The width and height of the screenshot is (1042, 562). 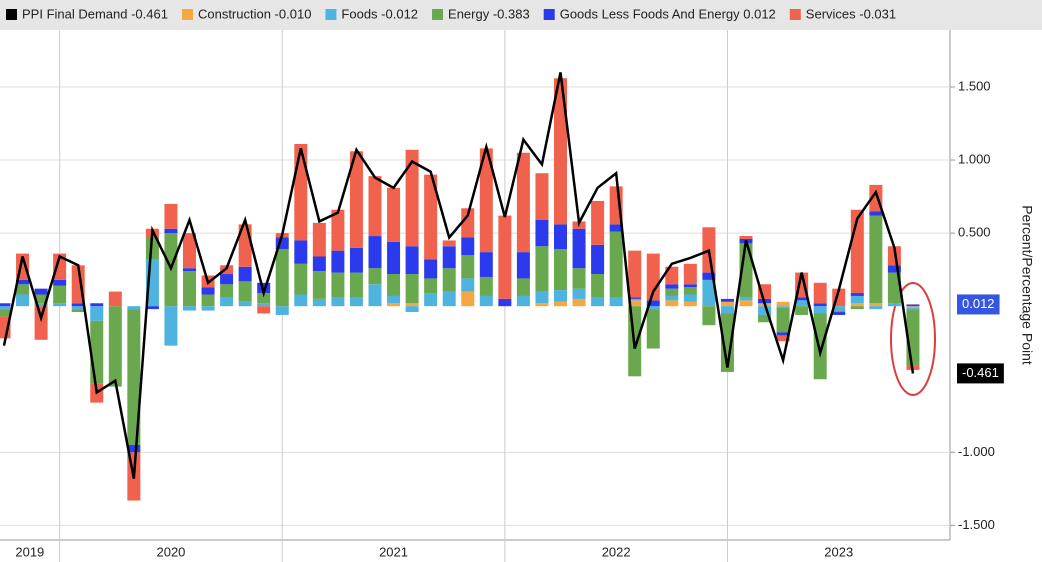 I want to click on x-tick-label: 2021, so click(x=393, y=551).